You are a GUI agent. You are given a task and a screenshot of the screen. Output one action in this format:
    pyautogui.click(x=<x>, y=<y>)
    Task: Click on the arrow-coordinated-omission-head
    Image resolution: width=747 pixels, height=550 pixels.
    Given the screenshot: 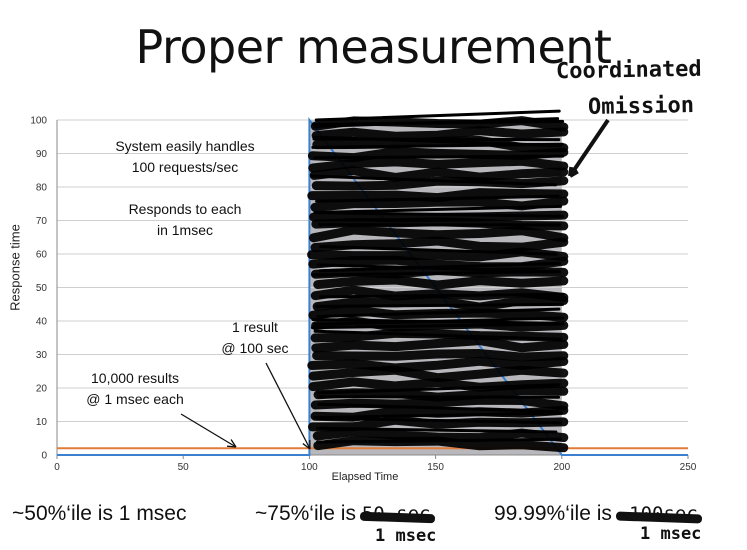 What is the action you would take?
    pyautogui.click(x=573, y=172)
    